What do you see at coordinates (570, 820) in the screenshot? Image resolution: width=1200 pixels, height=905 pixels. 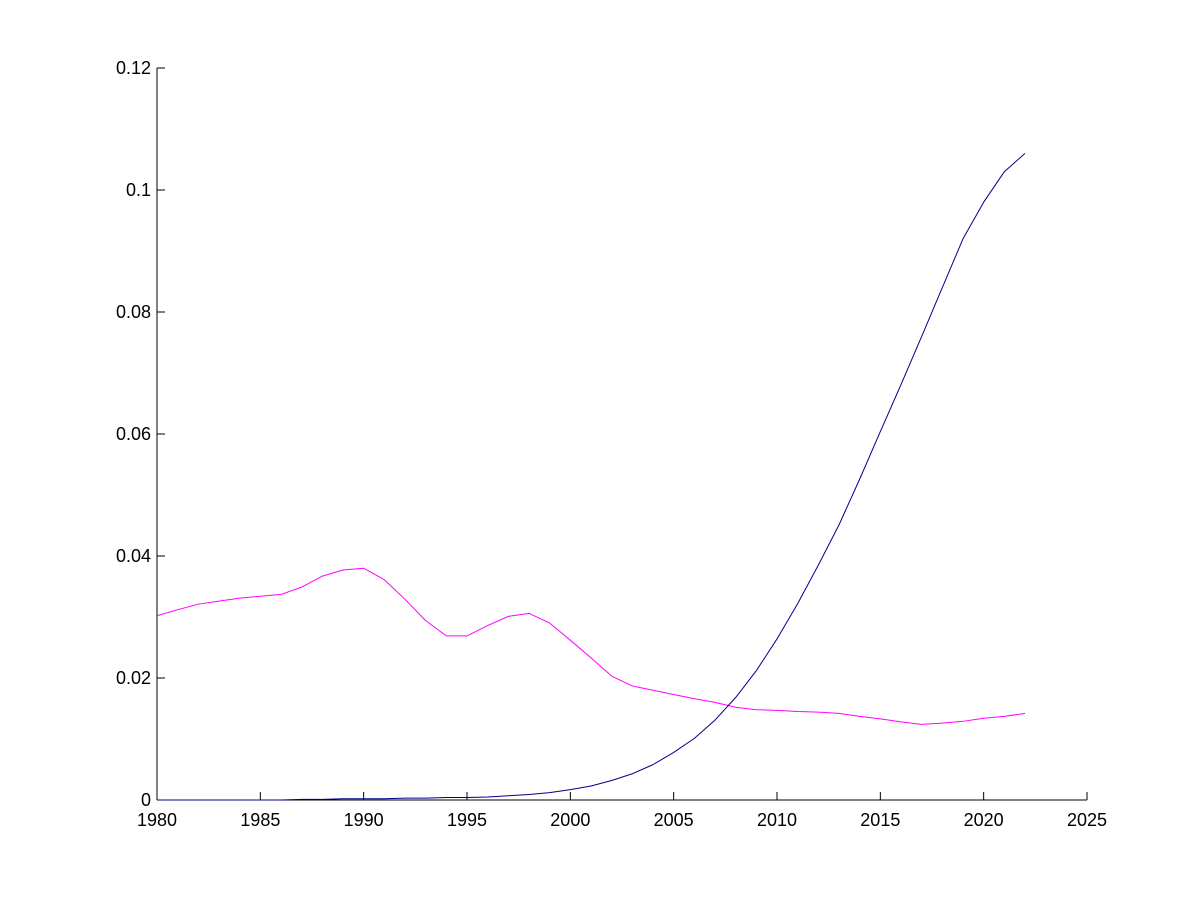 I see `x-tick-label: 2000` at bounding box center [570, 820].